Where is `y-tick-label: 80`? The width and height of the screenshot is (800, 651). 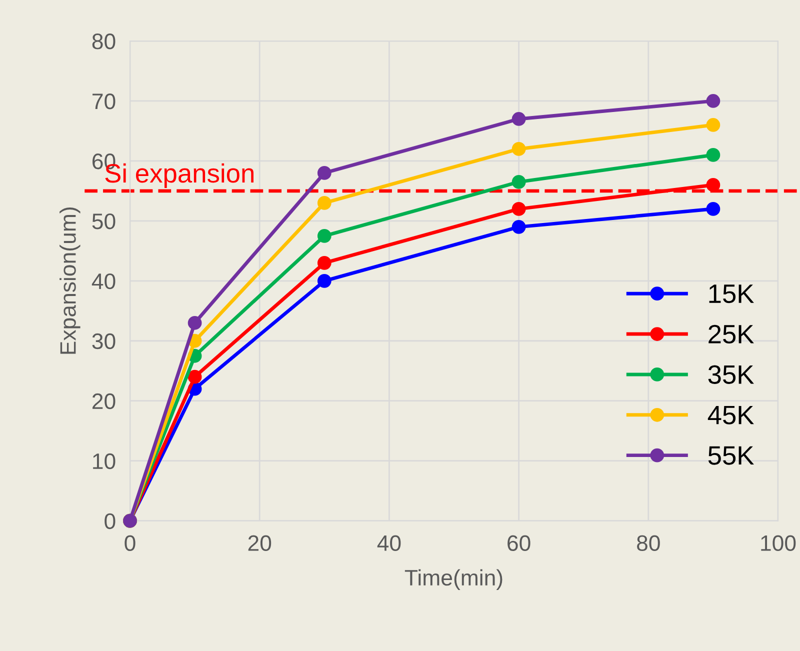
y-tick-label: 80 is located at coordinates (104, 42).